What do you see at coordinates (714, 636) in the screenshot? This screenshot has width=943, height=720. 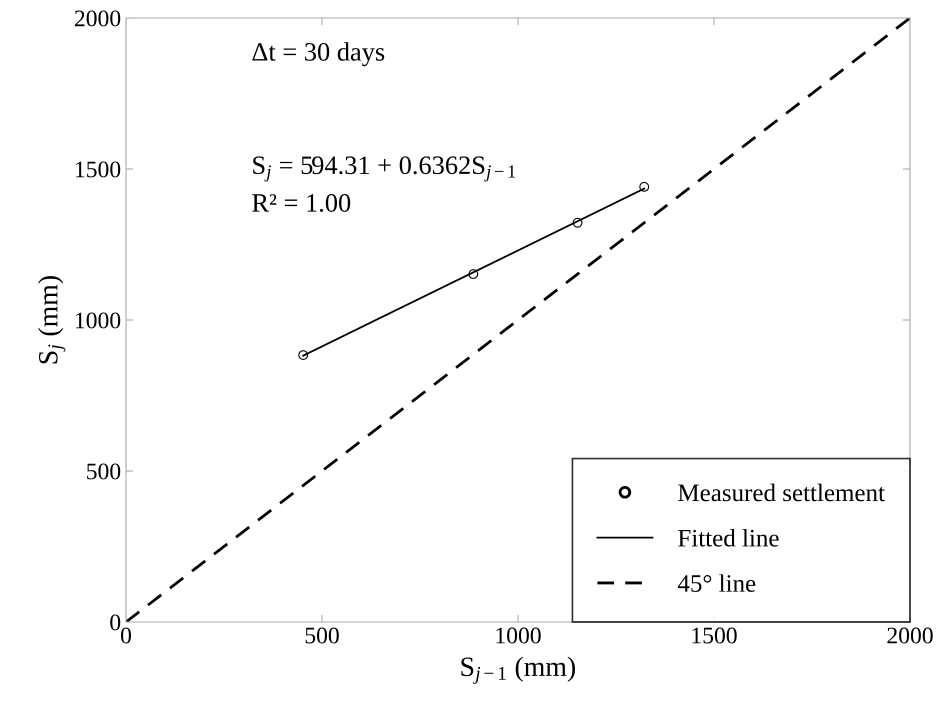 I see `x-tick-label: 1500` at bounding box center [714, 636].